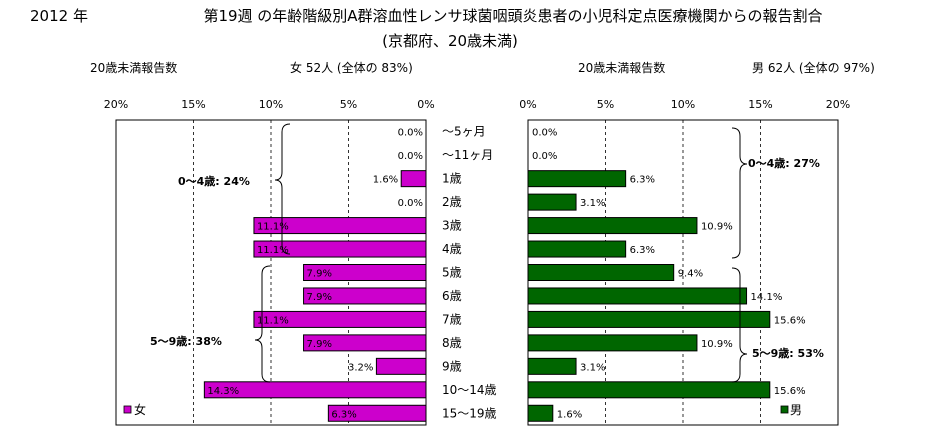  Describe the element at coordinates (605, 104) in the screenshot. I see `right-tick-label: 5%` at that location.